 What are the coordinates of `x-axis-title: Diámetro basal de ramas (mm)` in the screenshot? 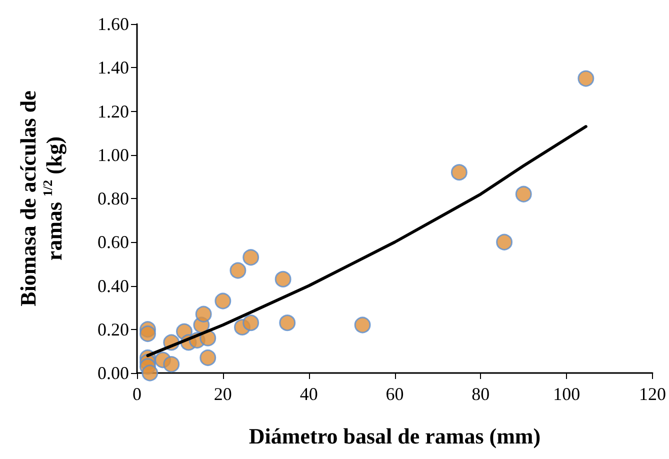 It's located at (394, 436).